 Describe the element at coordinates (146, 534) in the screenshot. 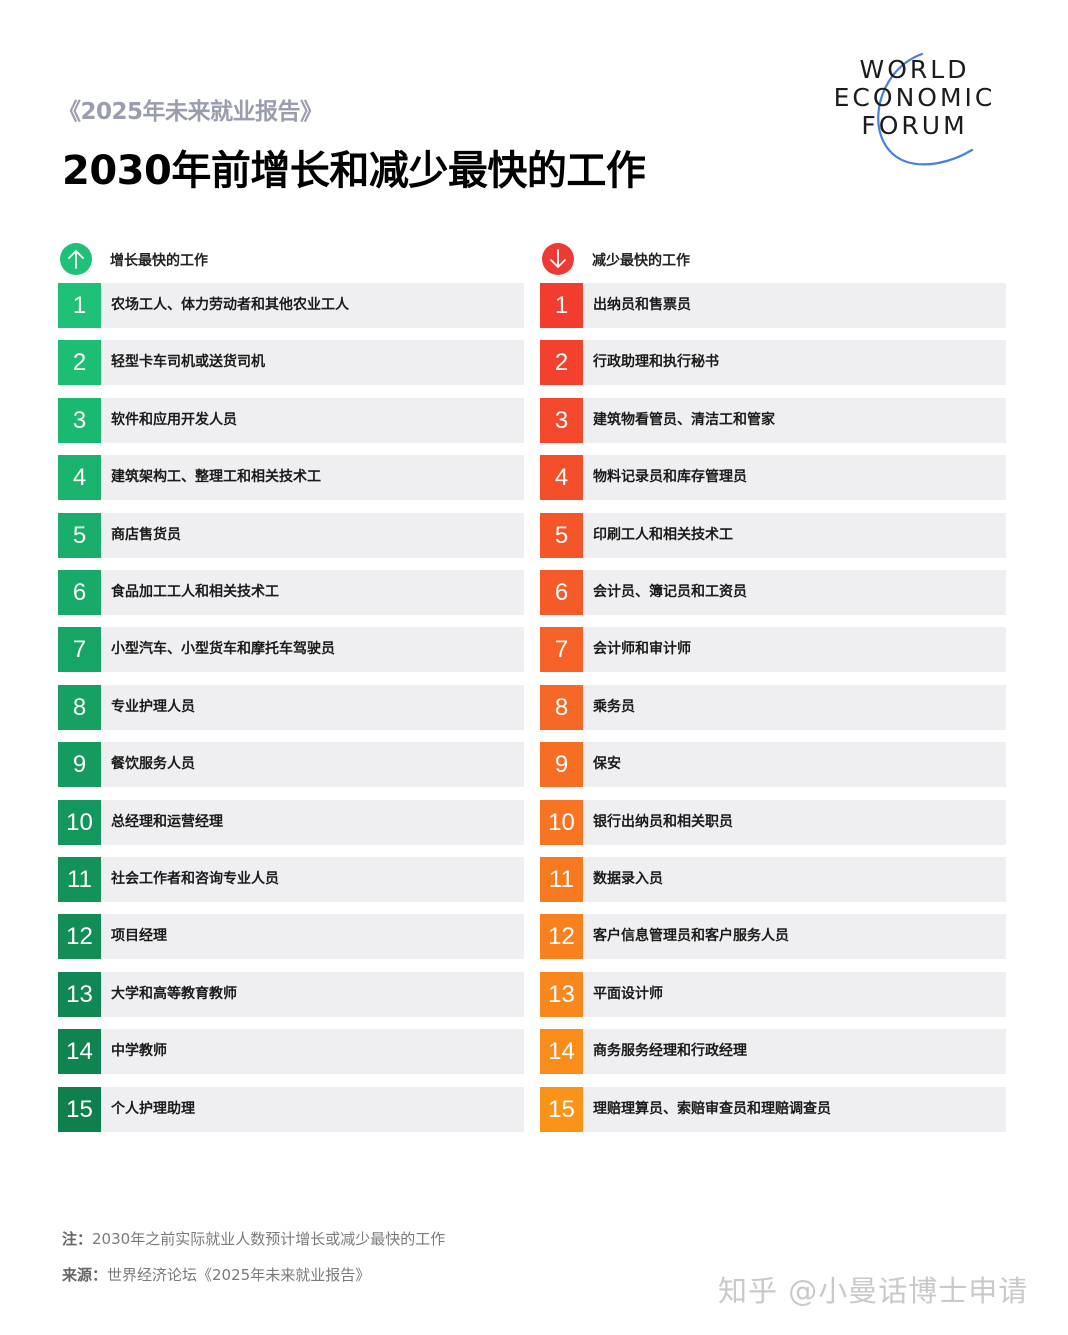

I see `job-title: 商店售货员` at that location.